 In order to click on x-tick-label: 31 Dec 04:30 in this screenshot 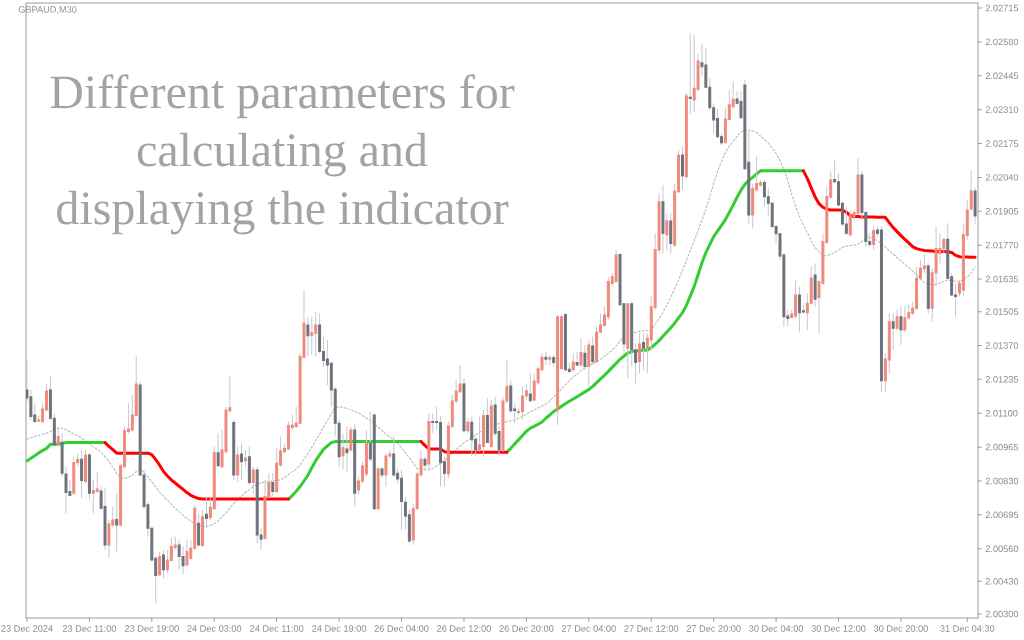, I will do `click(967, 628)`.